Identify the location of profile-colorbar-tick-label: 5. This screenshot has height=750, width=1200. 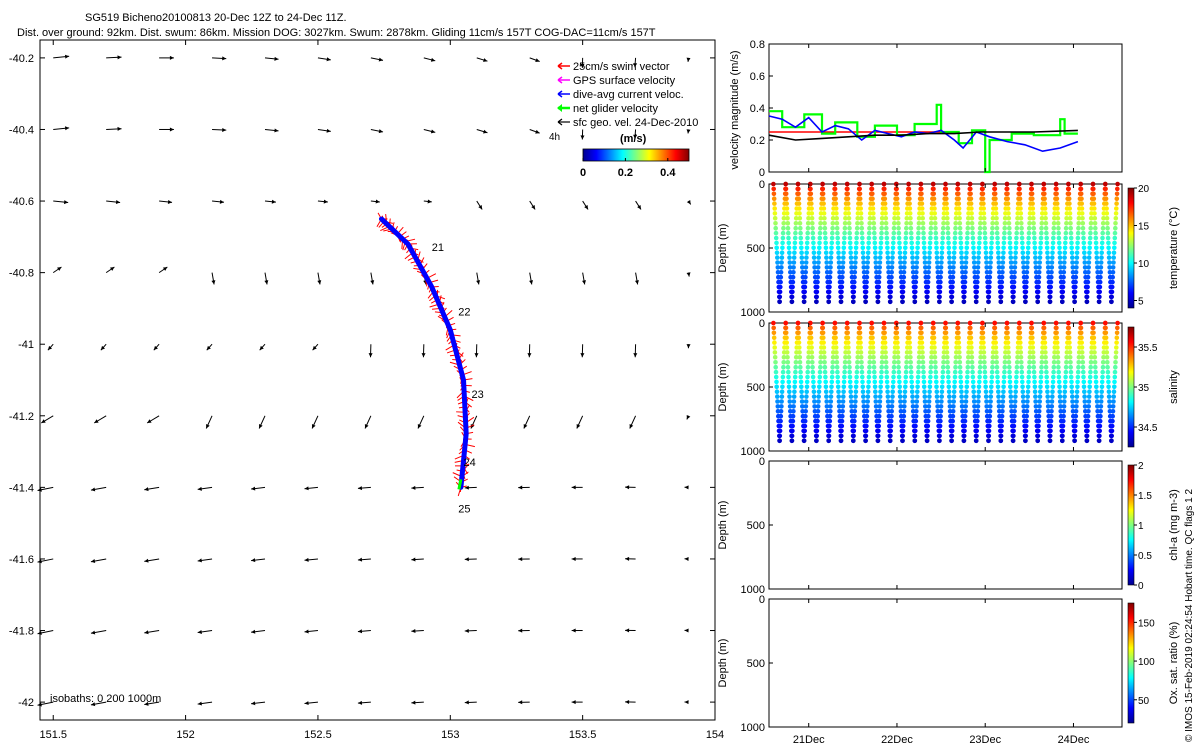
(1141, 302).